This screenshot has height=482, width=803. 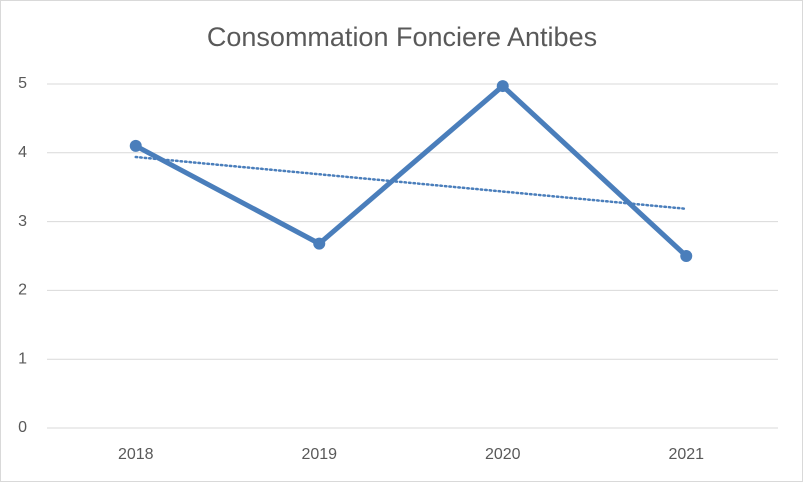 What do you see at coordinates (136, 454) in the screenshot?
I see `x-tick-label: 2018` at bounding box center [136, 454].